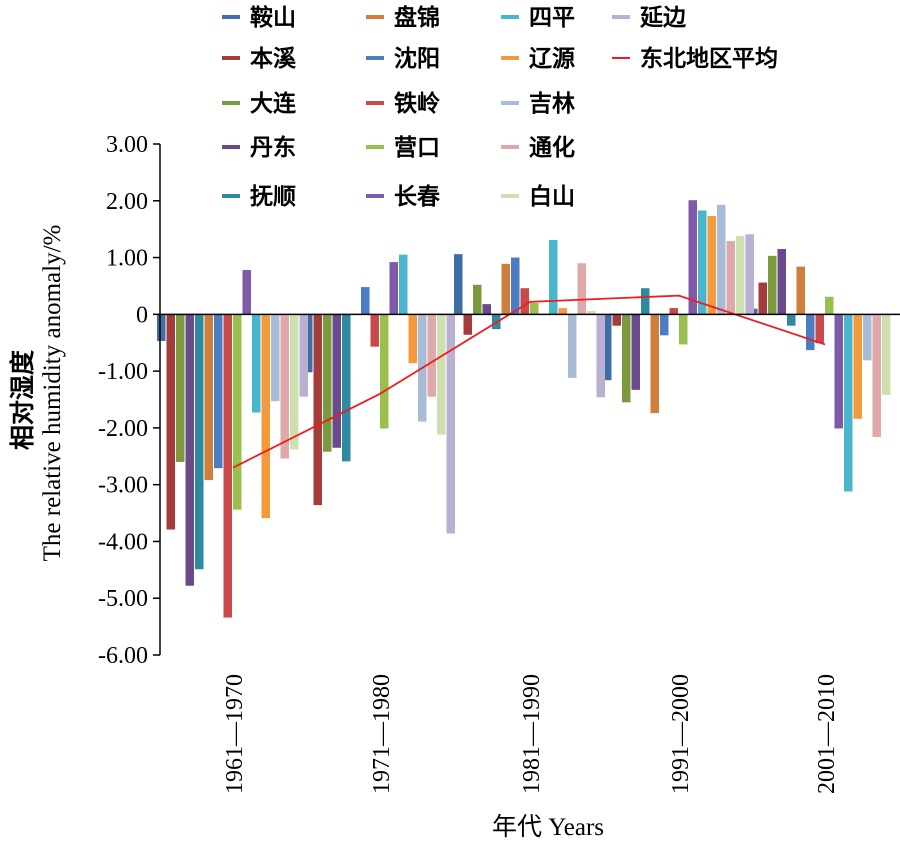  I want to click on legend-label: 盘锦, so click(417, 17).